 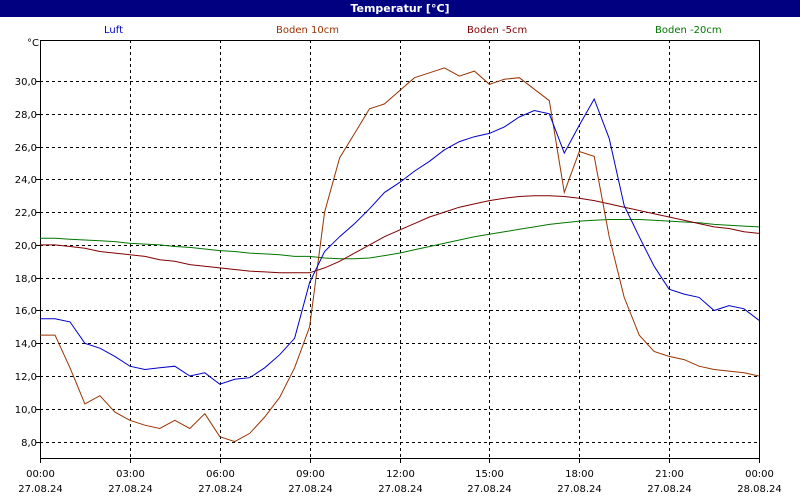 What do you see at coordinates (400, 474) in the screenshot?
I see `x-tick-label-time: 12:00` at bounding box center [400, 474].